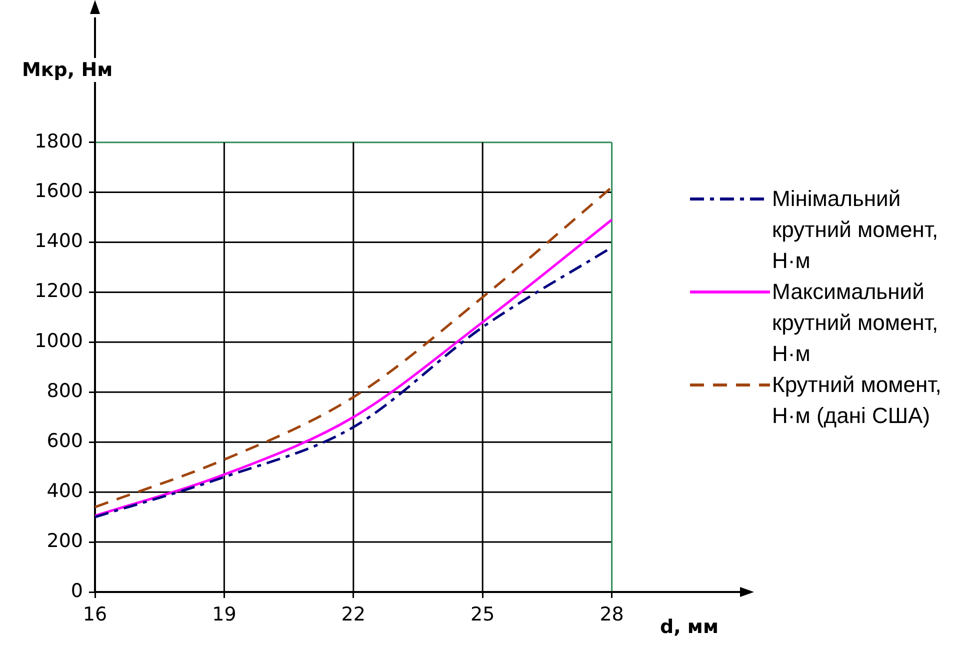 The width and height of the screenshot is (970, 647). What do you see at coordinates (58, 341) in the screenshot?
I see `y-tick-label: 1000` at bounding box center [58, 341].